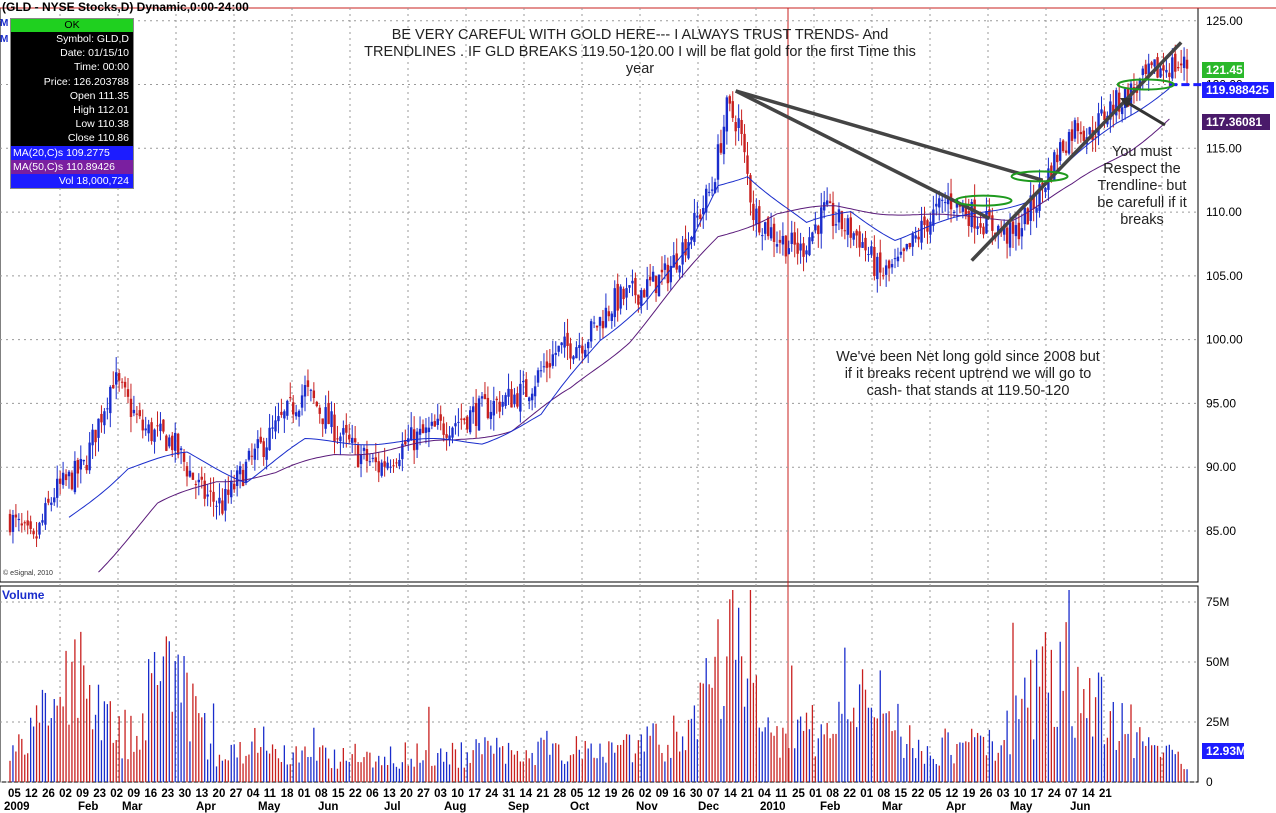 This screenshot has height=813, width=1276. What do you see at coordinates (866, 794) in the screenshot?
I see `date-day-label: 01` at bounding box center [866, 794].